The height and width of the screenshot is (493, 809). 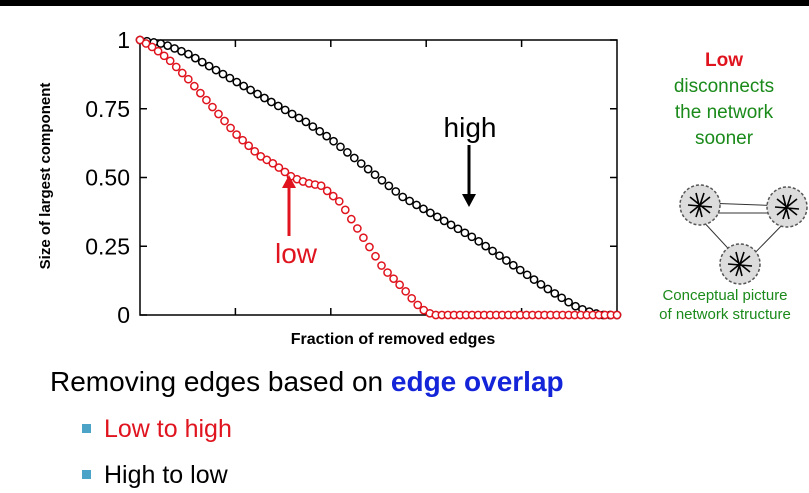 I want to click on headline-prefix: Removing edges based on, so click(x=220, y=381).